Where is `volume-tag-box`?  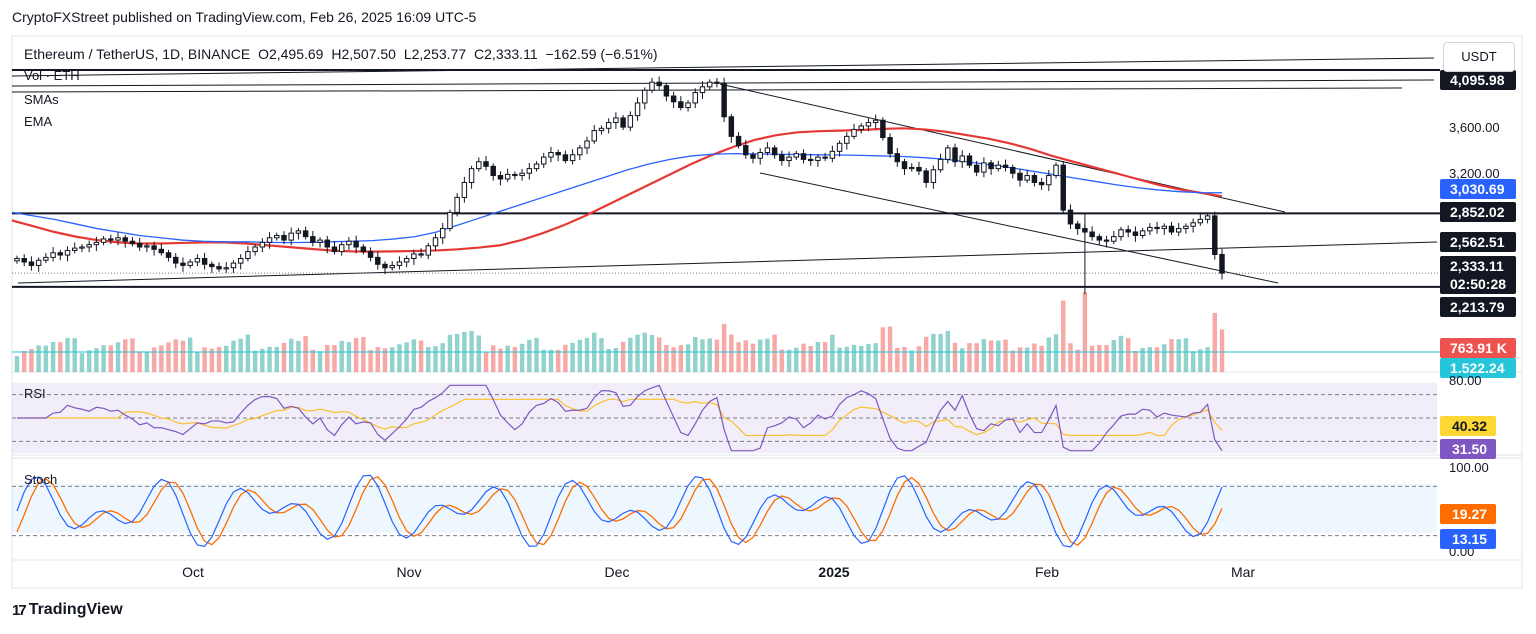
volume-tag-box is located at coordinates (1478, 348).